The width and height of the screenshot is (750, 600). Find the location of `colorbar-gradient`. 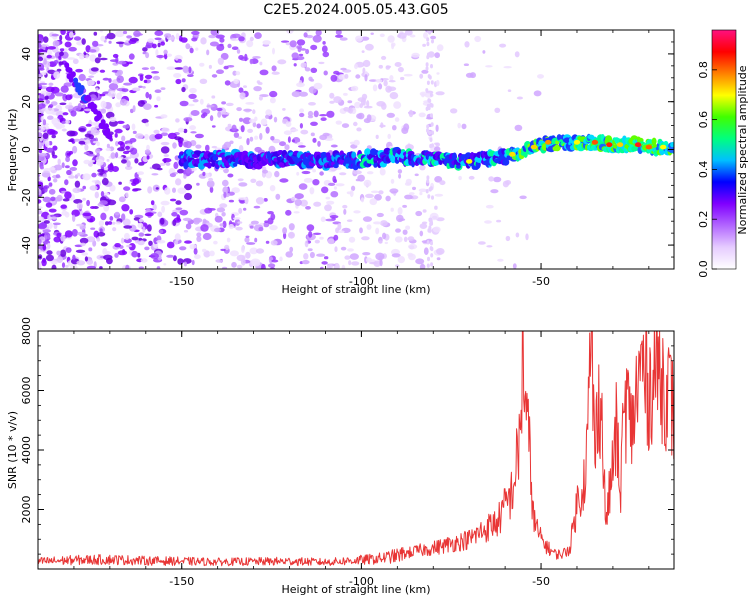

colorbar-gradient is located at coordinates (724, 149).